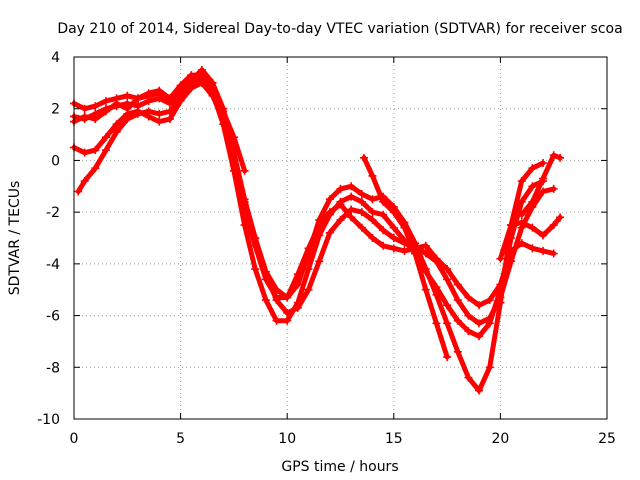 The height and width of the screenshot is (480, 640). Describe the element at coordinates (53, 317) in the screenshot. I see `y-tick-label: -6` at that location.